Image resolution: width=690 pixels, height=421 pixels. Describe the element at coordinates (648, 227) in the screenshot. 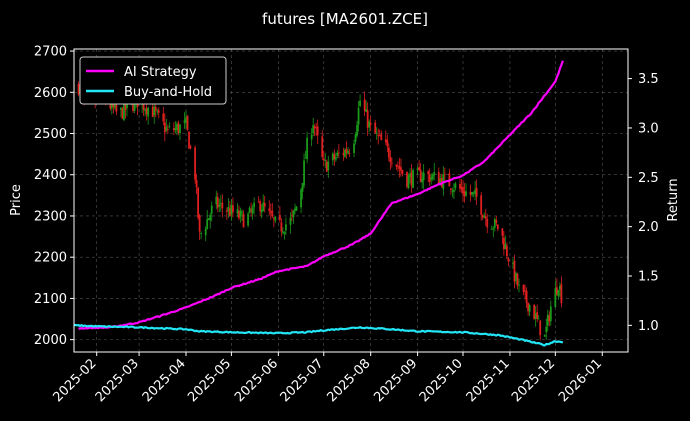

I see `y-tick-label-right: 2.0` at that location.